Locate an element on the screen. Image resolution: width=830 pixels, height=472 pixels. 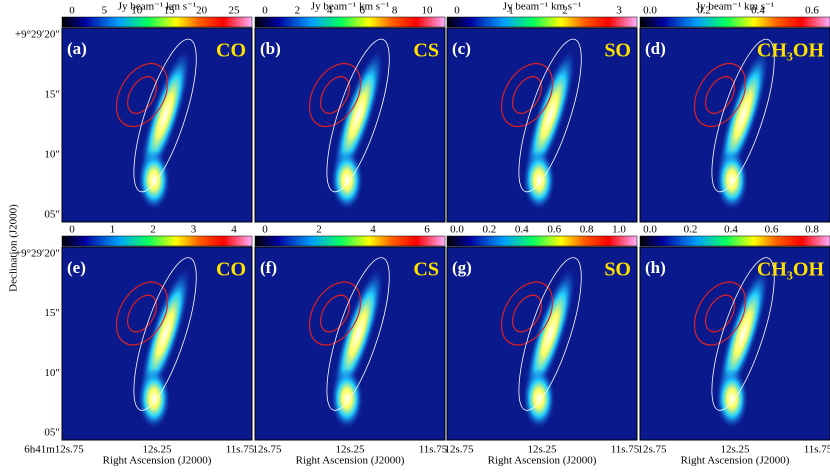
molecule-label: SO is located at coordinates (617, 270).